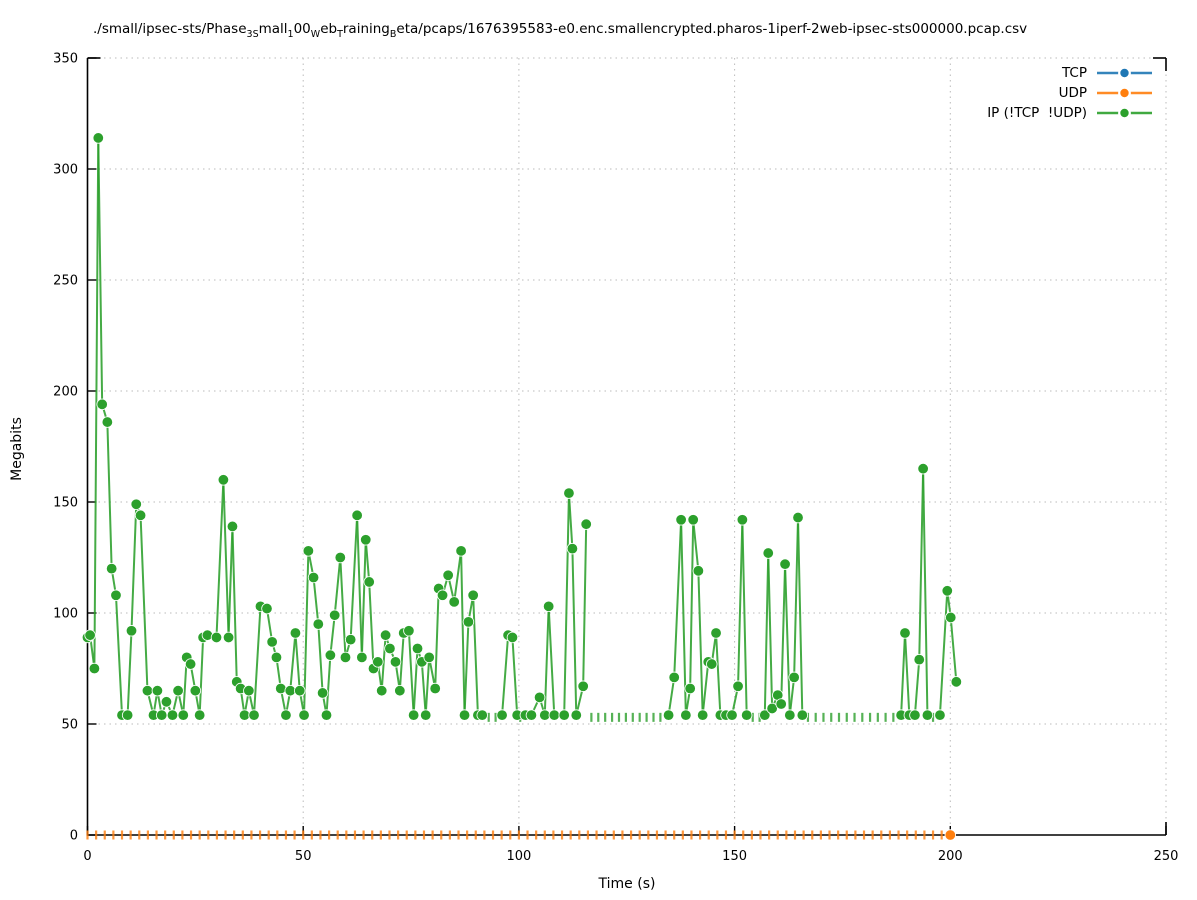 Image resolution: width=1197 pixels, height=900 pixels. What do you see at coordinates (627, 884) in the screenshot?
I see `x-axis-title: Time (s)` at bounding box center [627, 884].